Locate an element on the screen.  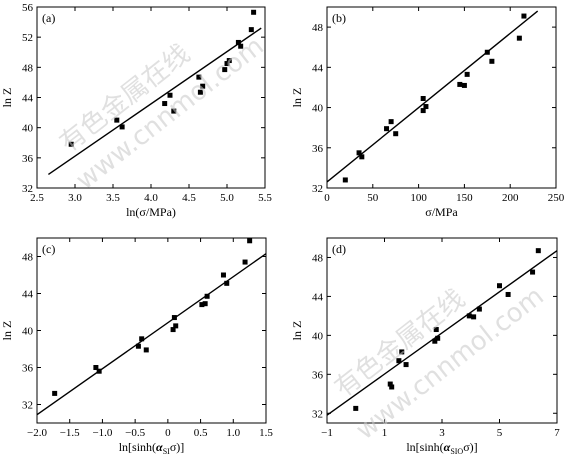
panel-label: (a) is located at coordinates (48, 18).